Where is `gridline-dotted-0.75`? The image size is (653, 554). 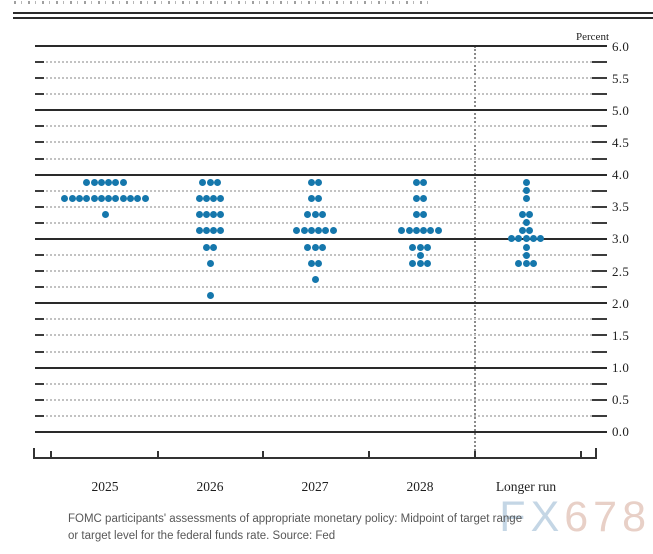
gridline-dotted-0.75 is located at coordinates (313, 383).